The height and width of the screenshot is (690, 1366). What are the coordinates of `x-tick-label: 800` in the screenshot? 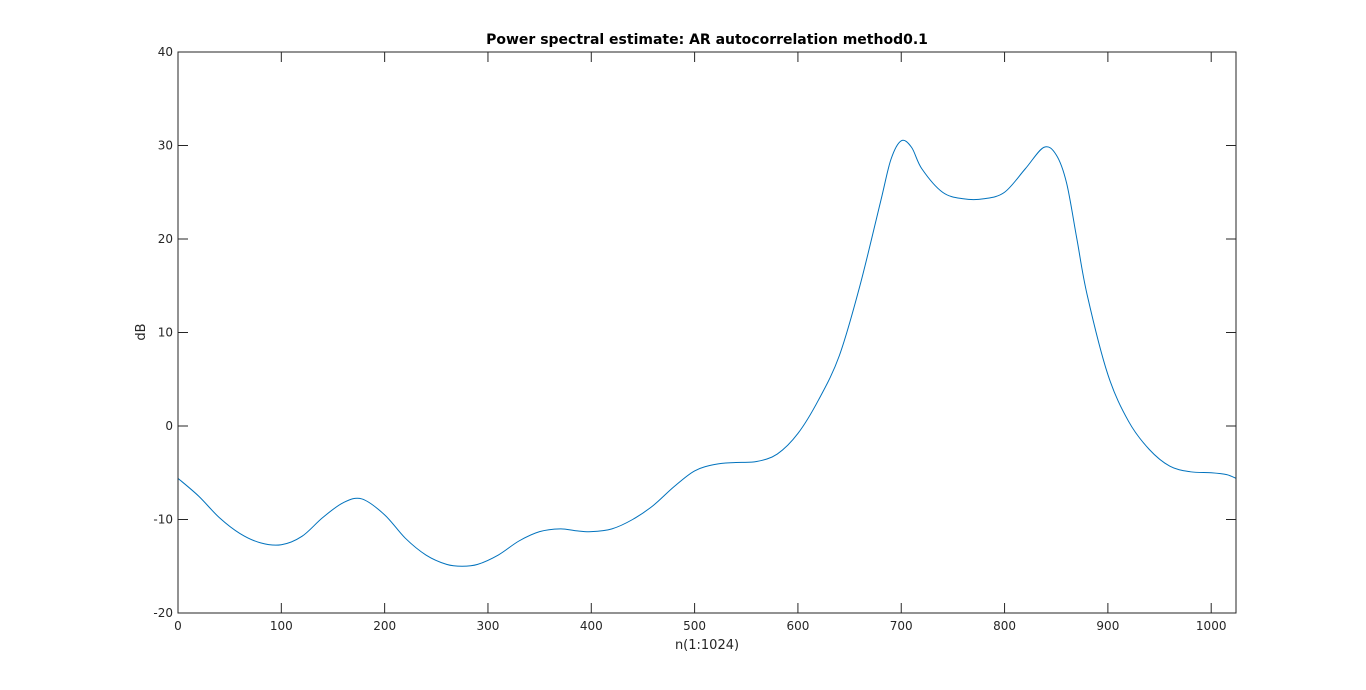 It's located at (1004, 626).